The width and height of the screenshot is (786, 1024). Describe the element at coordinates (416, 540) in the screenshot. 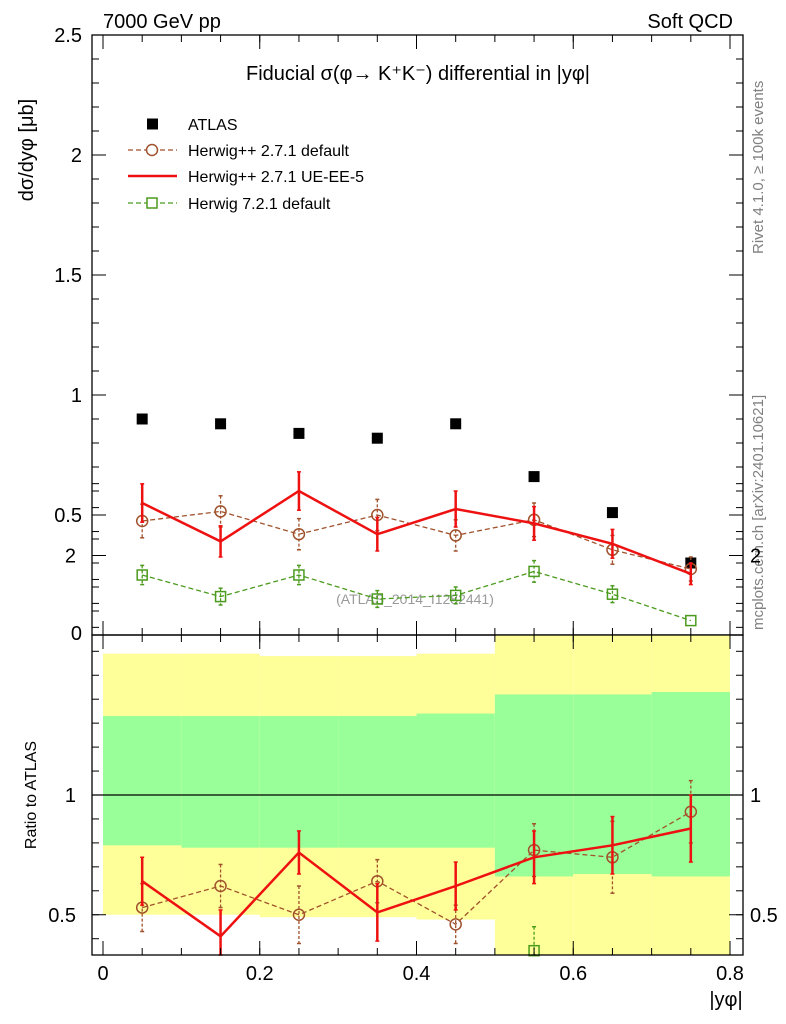

I see `main-herwig-2-7-1-default-line` at that location.